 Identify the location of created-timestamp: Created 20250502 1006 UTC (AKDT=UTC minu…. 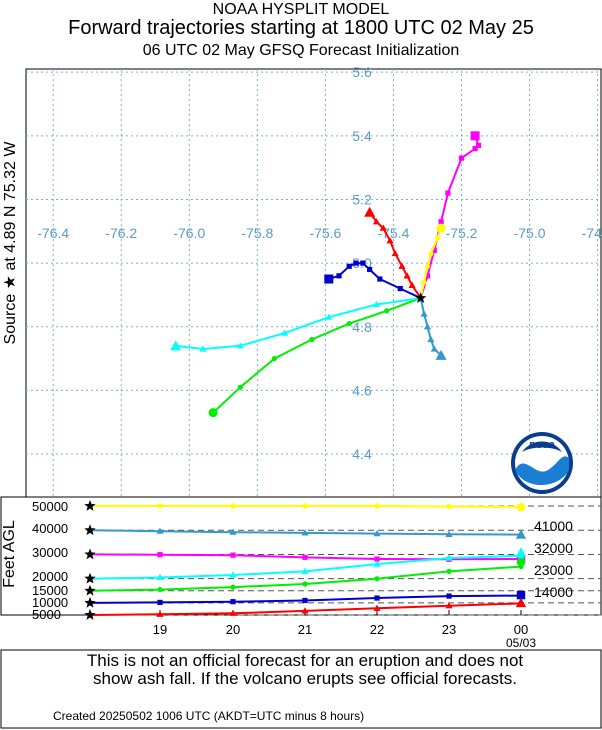
(209, 716).